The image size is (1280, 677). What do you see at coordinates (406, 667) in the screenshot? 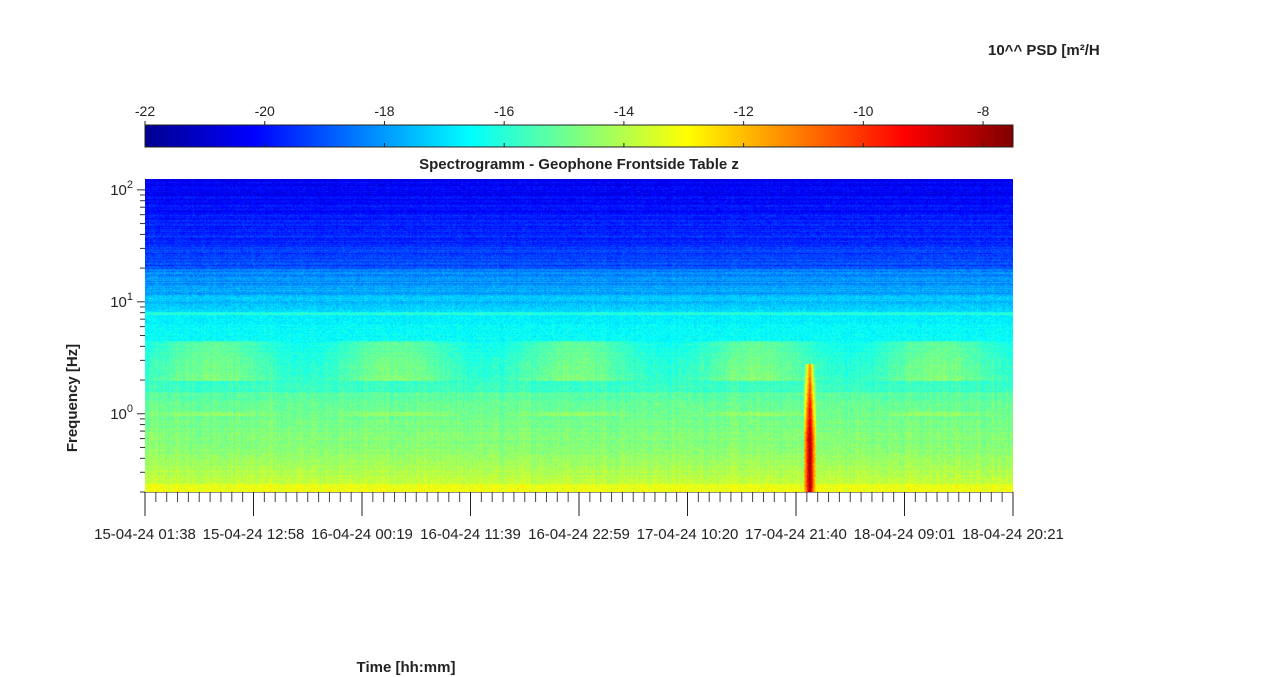
I see `x-axis-label: Time [hh:mm]` at bounding box center [406, 667].